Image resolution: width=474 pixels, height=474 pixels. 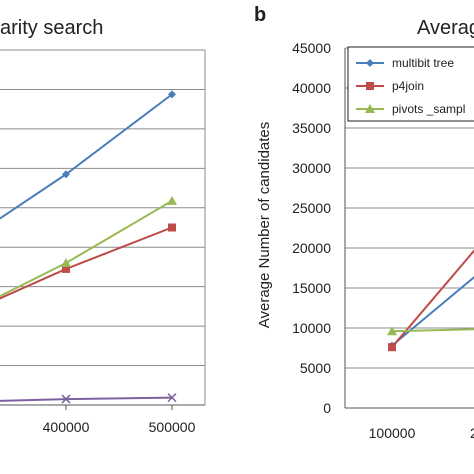 I want to click on left-x-tick-labels: 400000 500000, so click(x=119, y=427).